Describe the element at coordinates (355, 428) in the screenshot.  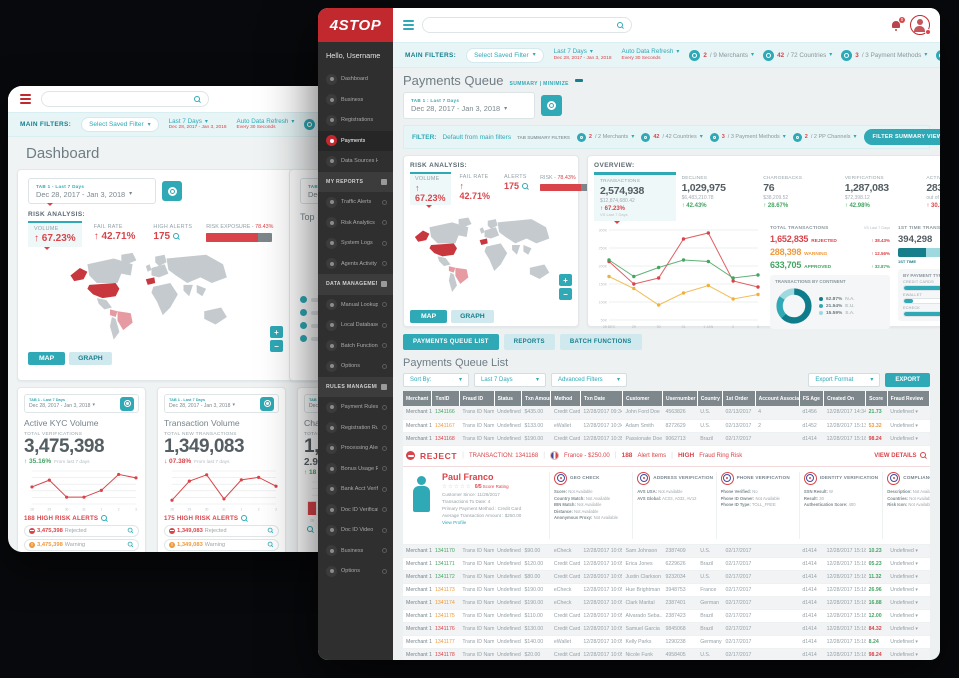
I see `sidebar-item: Registration Rules` at that location.